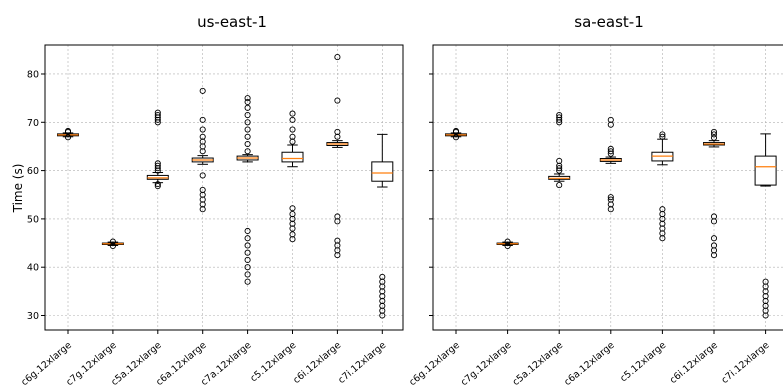  Describe the element at coordinates (33, 74) in the screenshot. I see `y-tick-label: 80` at that location.